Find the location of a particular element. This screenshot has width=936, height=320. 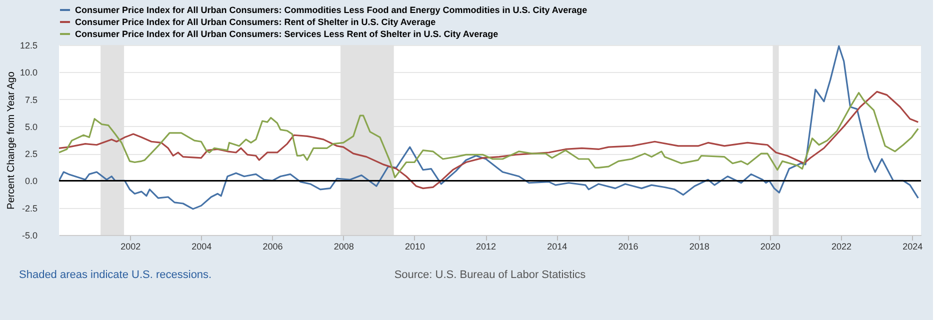

x-tick-label: 2012 is located at coordinates (486, 247).